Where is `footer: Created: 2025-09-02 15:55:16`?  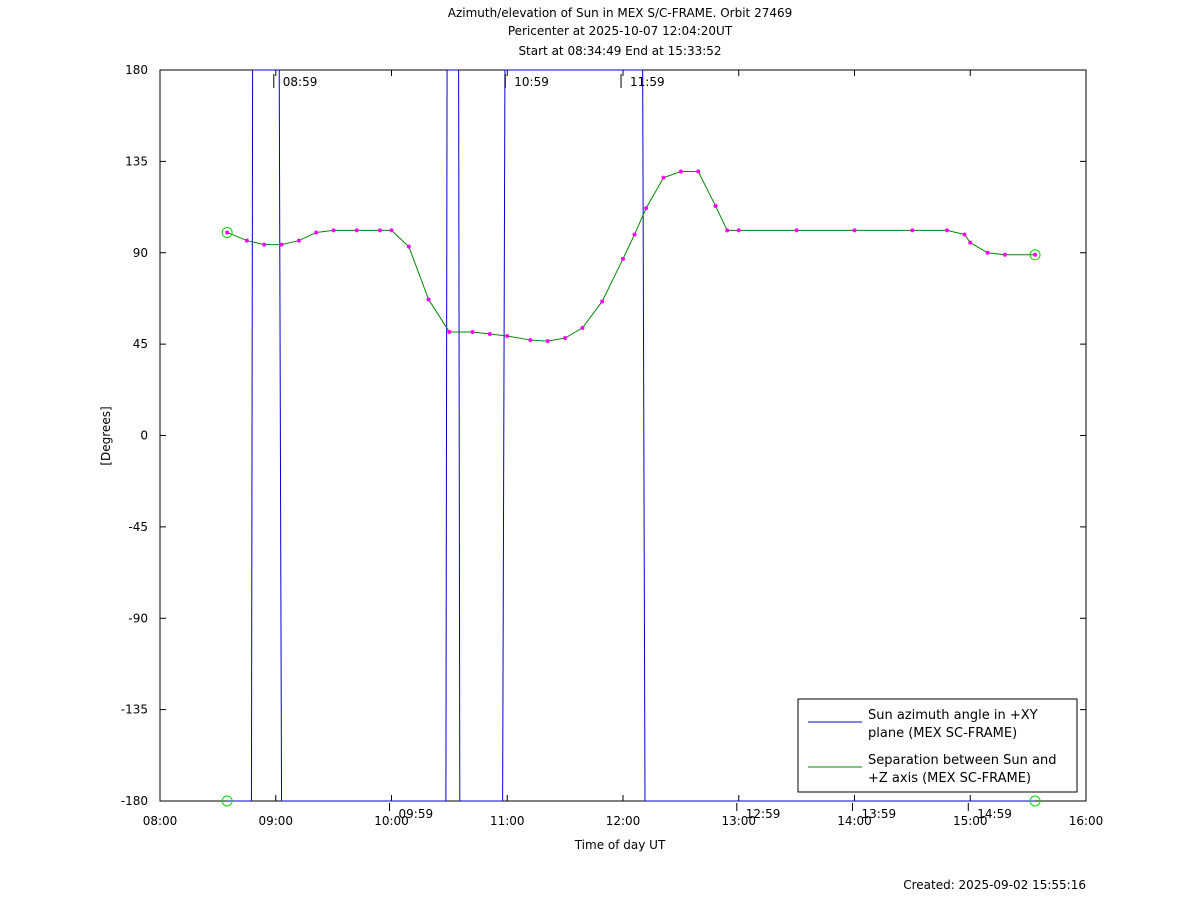
footer: Created: 2025-09-02 15:55:16 is located at coordinates (994, 885).